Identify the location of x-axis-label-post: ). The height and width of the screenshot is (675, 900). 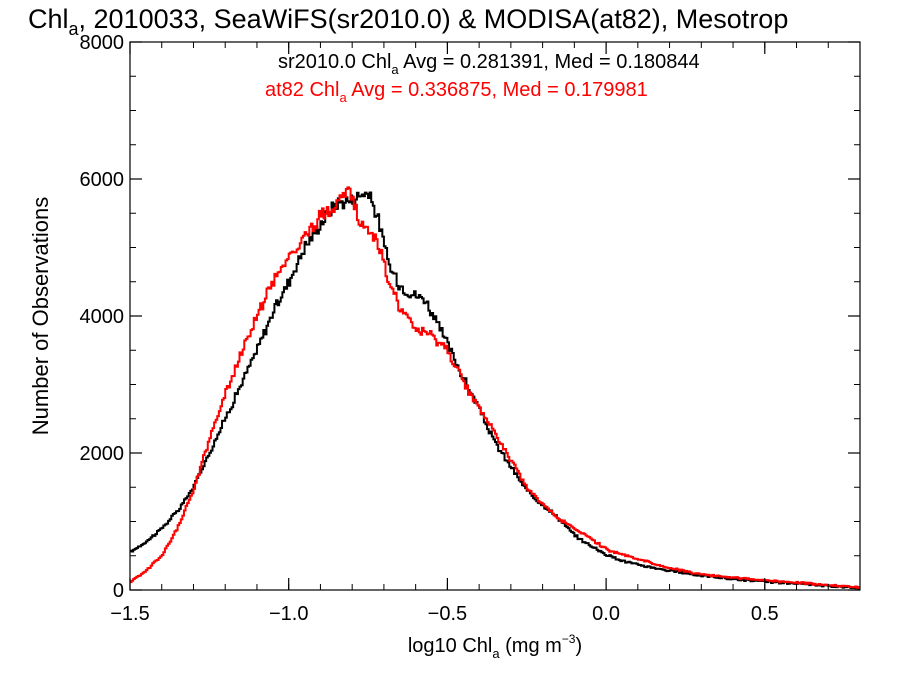
(578, 646).